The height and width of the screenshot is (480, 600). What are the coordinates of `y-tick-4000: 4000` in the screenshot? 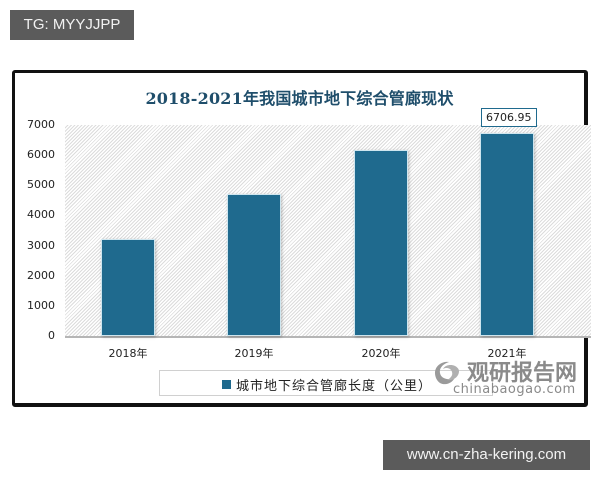 It's located at (41, 214).